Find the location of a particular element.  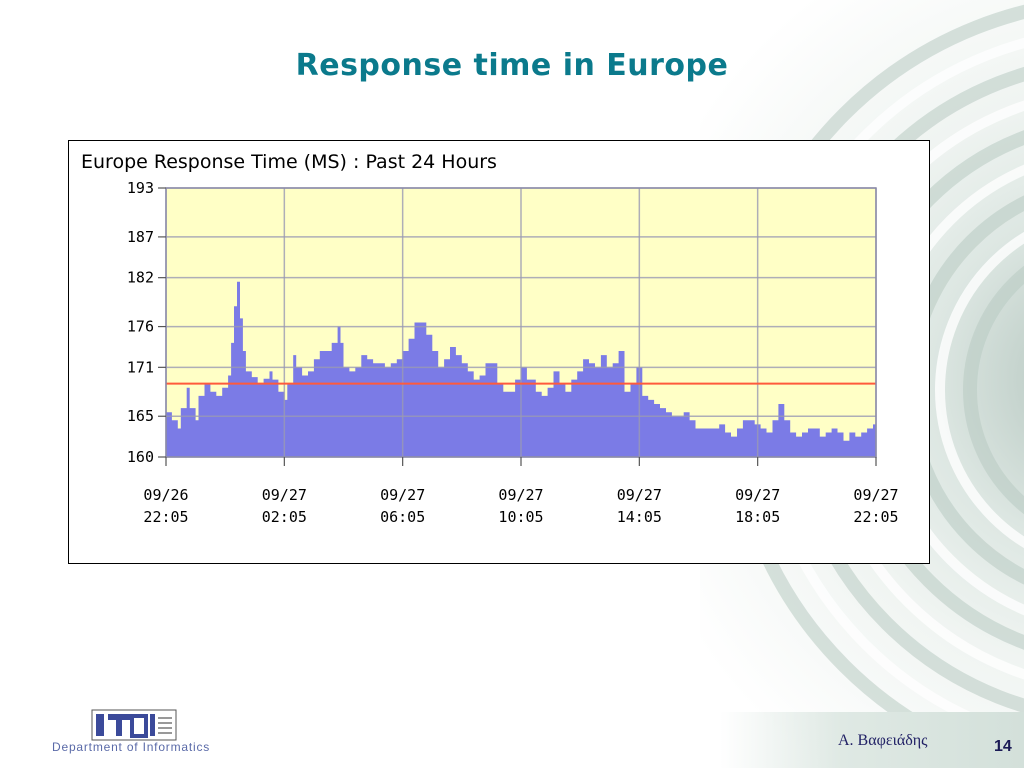

logo-department-text: Department of Informatics is located at coordinates (131, 747).